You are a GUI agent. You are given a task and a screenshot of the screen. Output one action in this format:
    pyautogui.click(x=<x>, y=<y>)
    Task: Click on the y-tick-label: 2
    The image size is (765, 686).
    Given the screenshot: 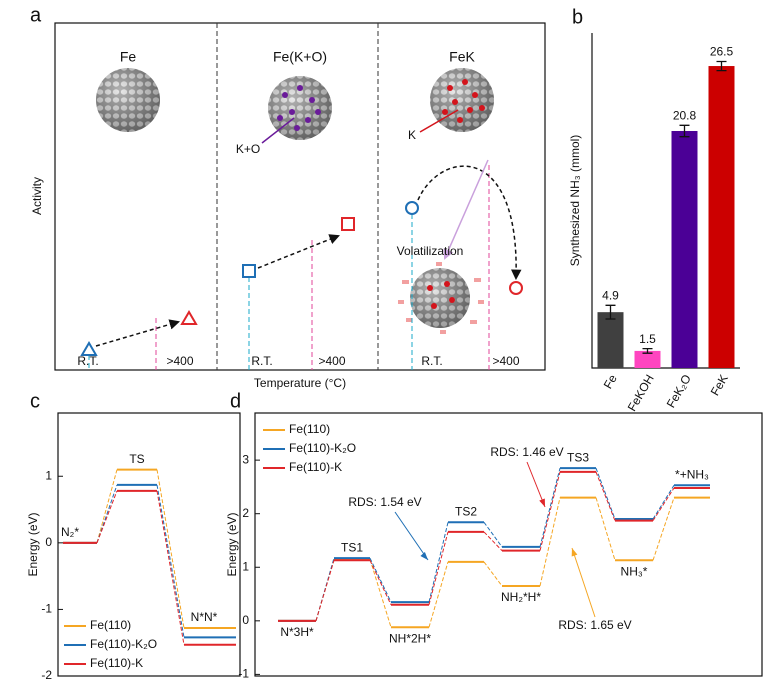 What is the action you would take?
    pyautogui.click(x=245, y=513)
    